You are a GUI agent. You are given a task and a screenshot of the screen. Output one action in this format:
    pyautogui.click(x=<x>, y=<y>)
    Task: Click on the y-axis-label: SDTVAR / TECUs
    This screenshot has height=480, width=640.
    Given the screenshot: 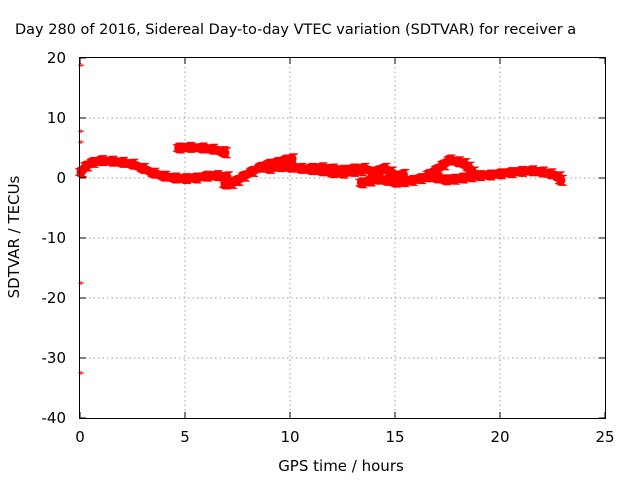 What is the action you would take?
    pyautogui.click(x=14, y=236)
    